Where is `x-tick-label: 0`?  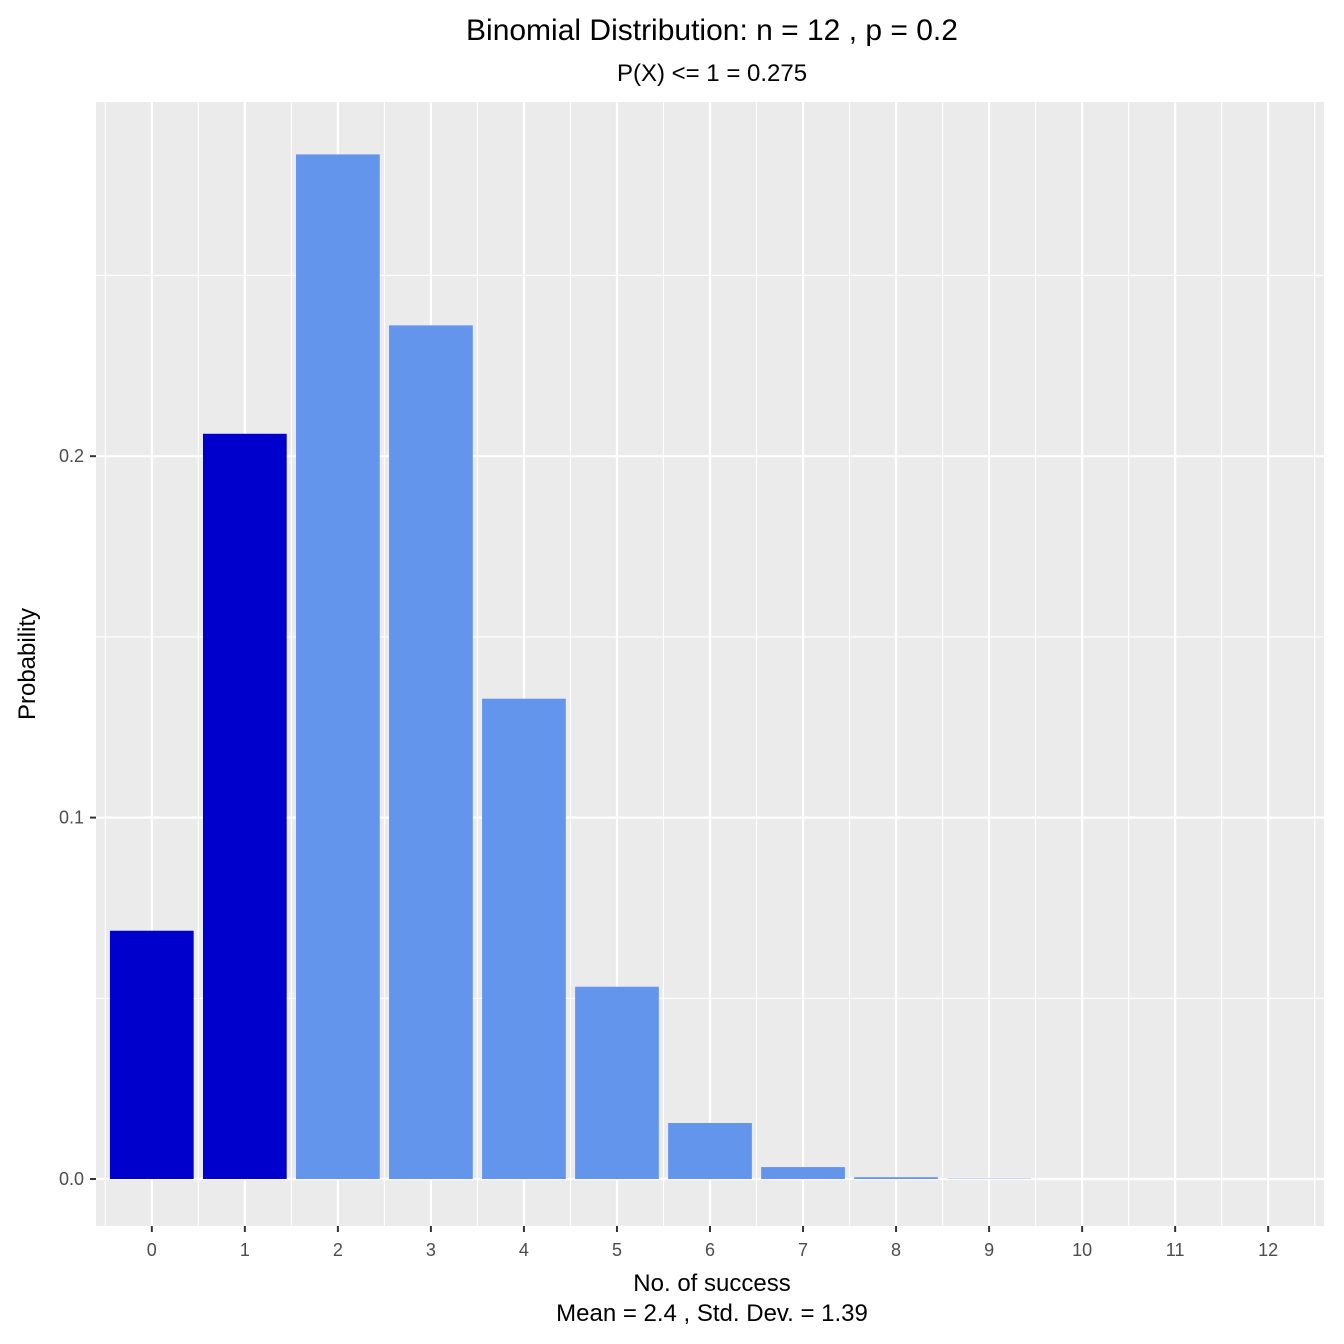
x-tick-label: 0 is located at coordinates (152, 1250).